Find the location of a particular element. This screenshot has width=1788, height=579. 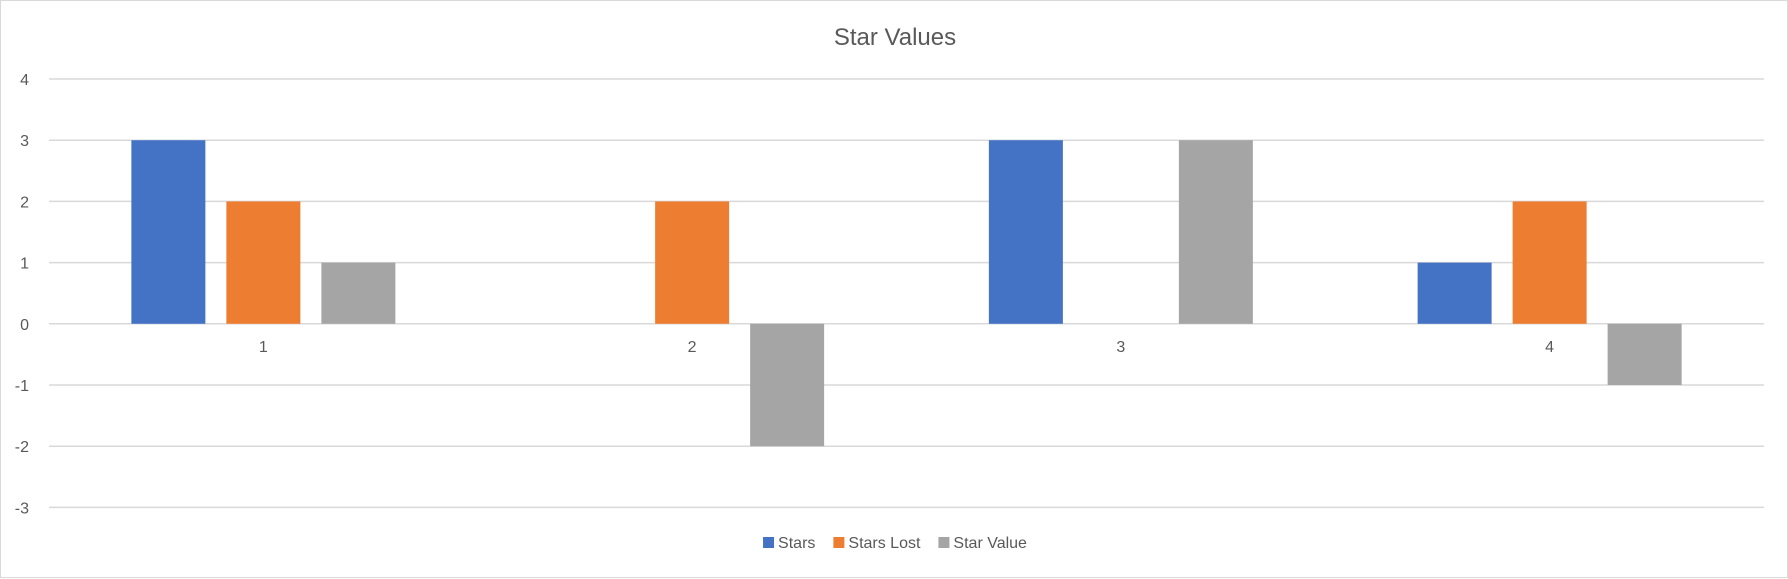

y-tick-label: 2 is located at coordinates (24, 202).